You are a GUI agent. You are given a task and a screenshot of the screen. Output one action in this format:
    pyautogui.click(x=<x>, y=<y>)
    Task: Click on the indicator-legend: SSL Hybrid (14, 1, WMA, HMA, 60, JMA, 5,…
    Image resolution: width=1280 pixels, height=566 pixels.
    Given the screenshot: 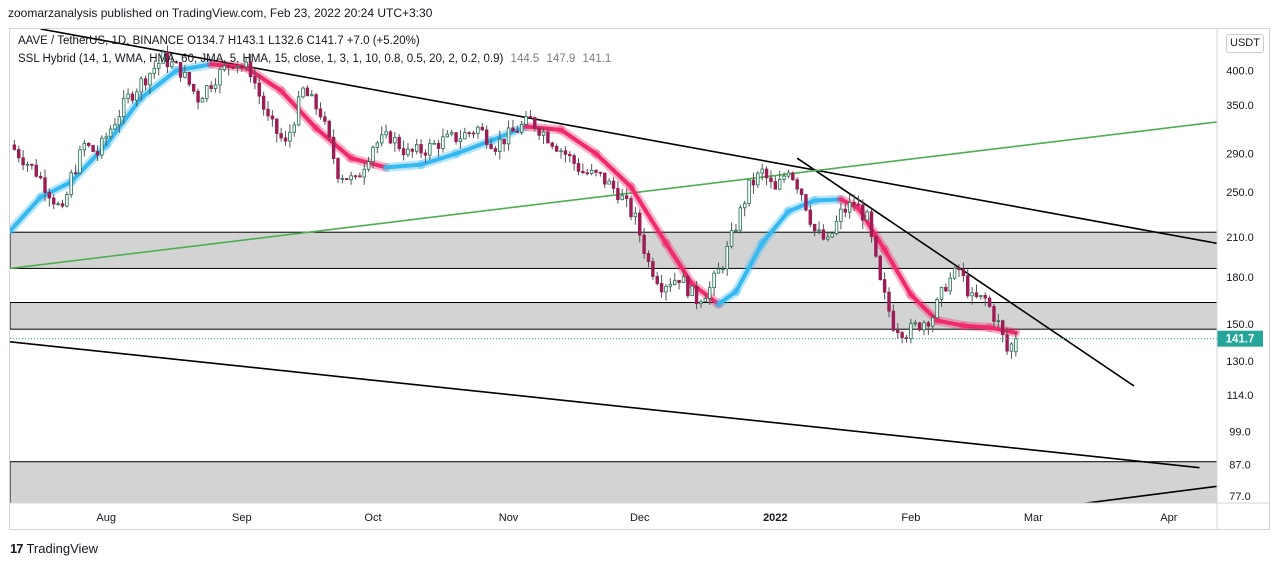 What is the action you would take?
    pyautogui.click(x=314, y=59)
    